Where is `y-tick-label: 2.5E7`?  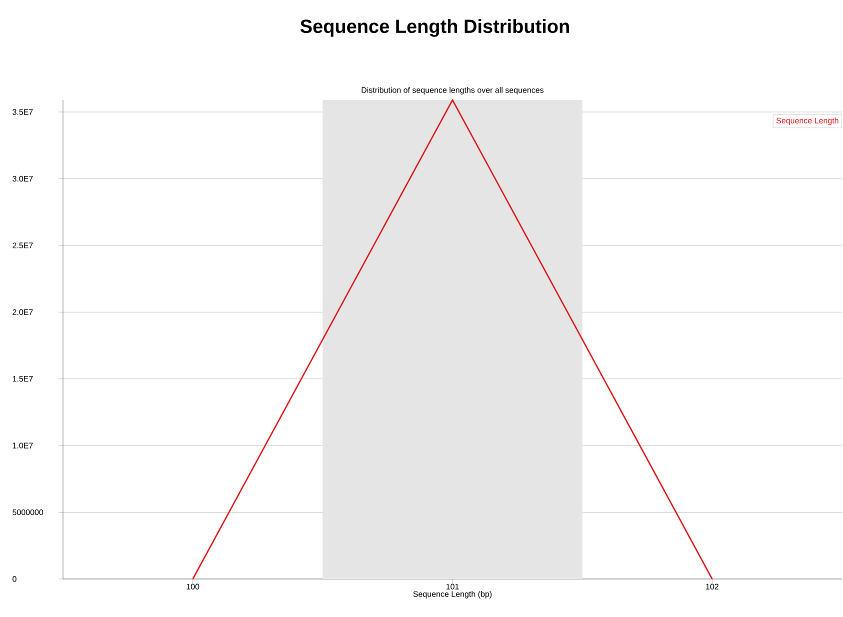
y-tick-label: 2.5E7 is located at coordinates (22, 245).